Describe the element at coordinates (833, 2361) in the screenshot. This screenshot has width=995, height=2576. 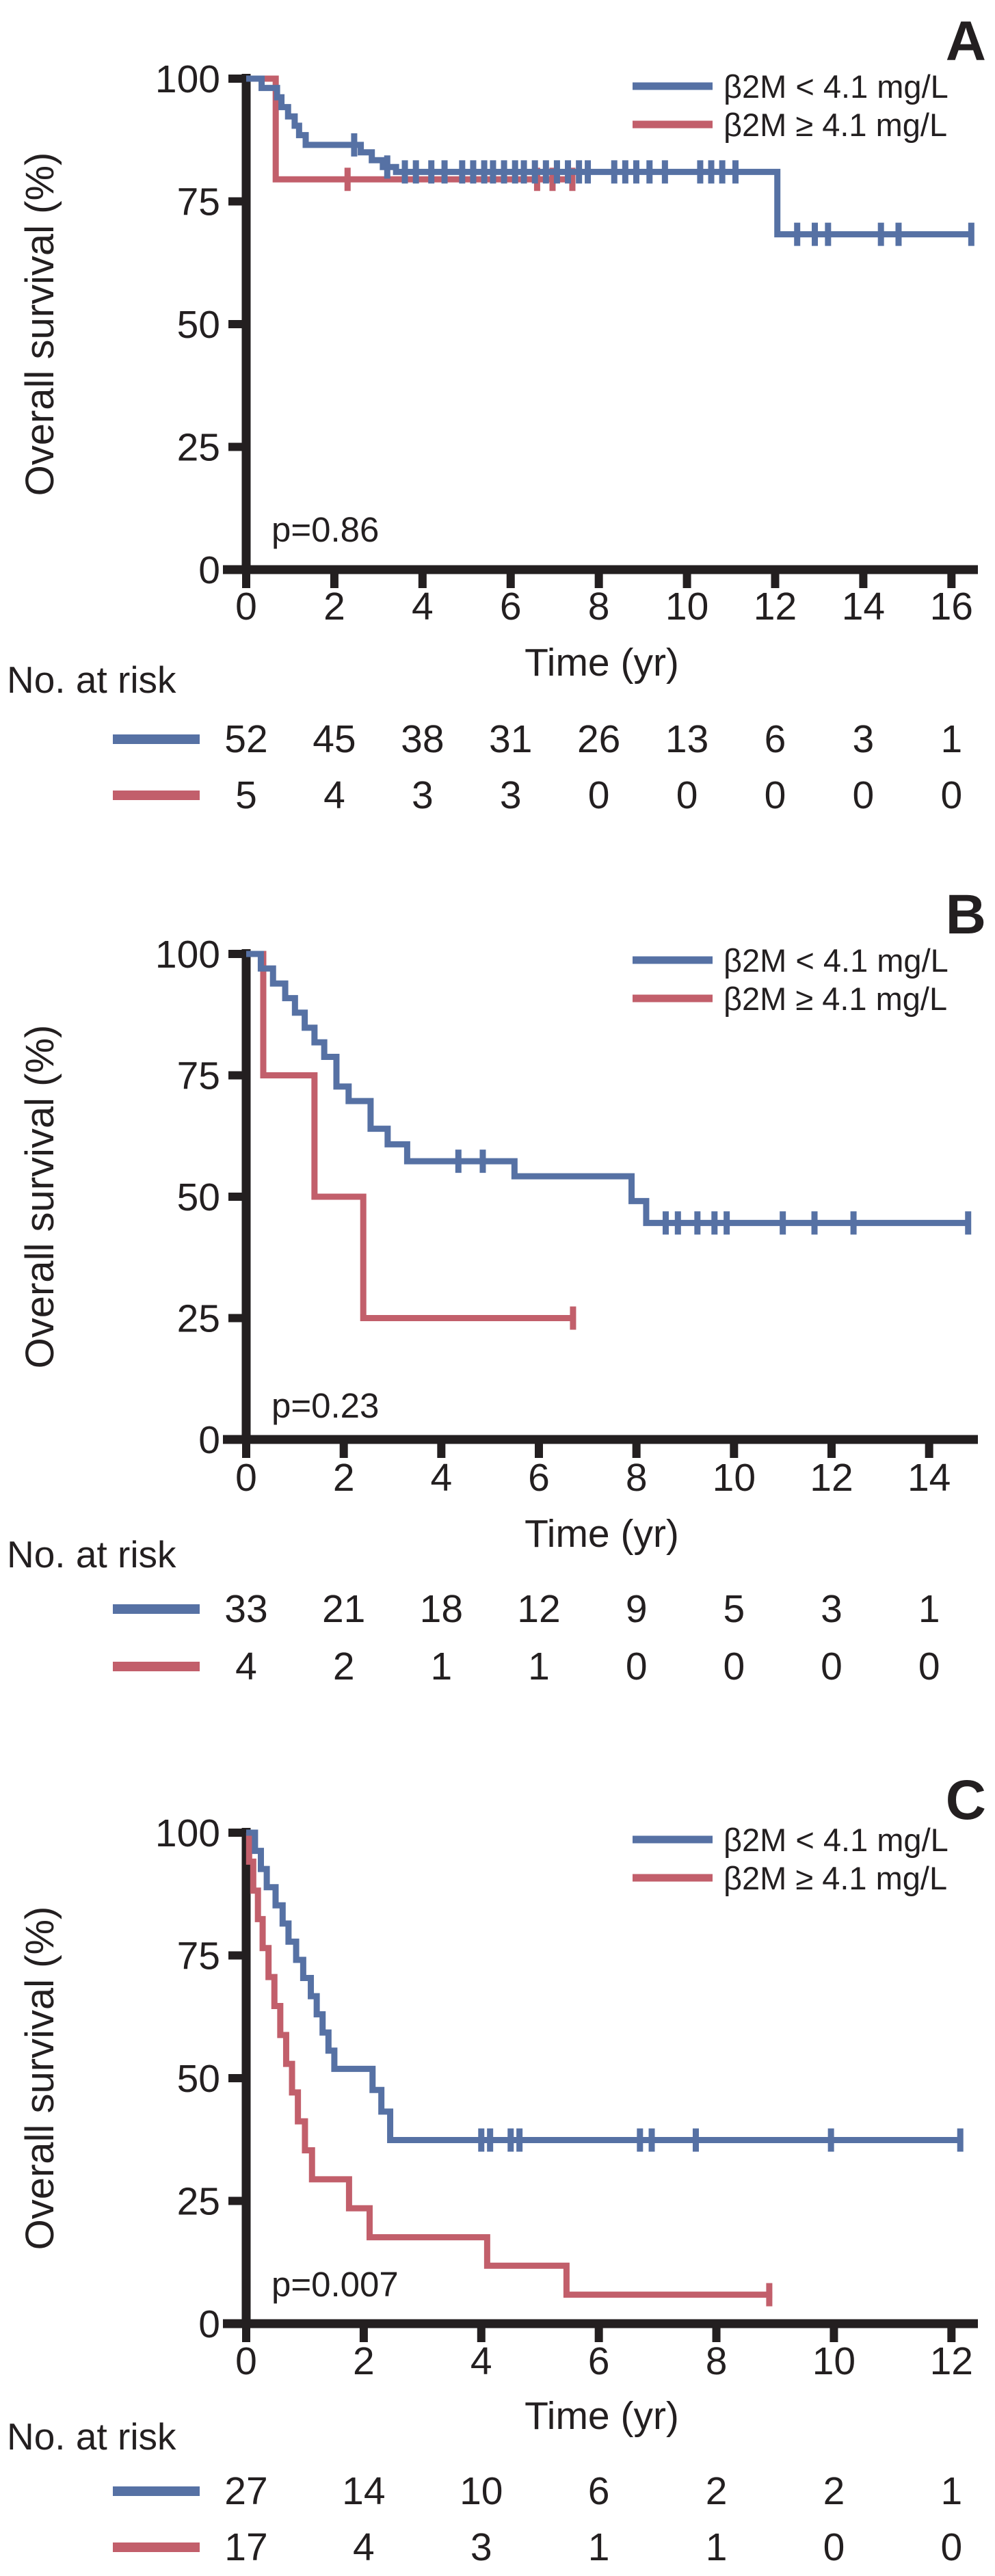
I see `x-tick-label-C-10: 10` at that location.